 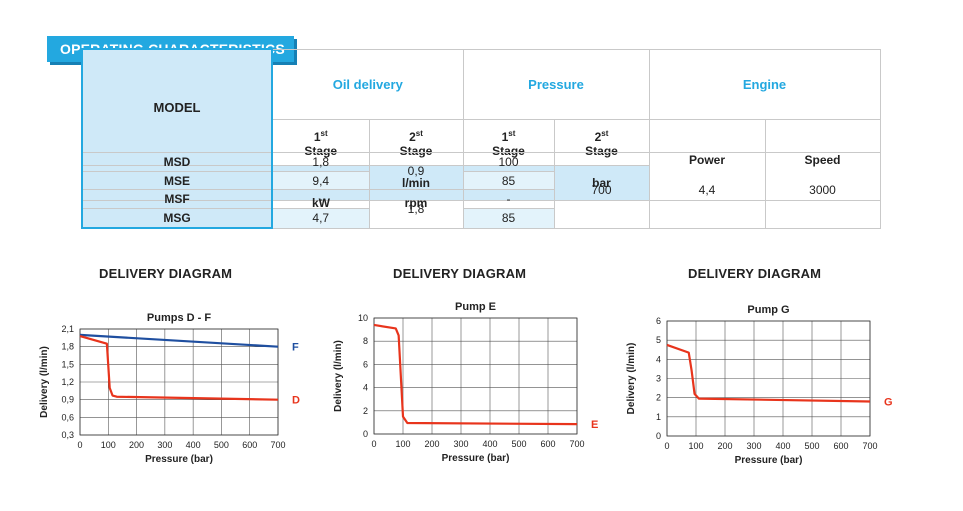 I want to click on chart-title: Pump E, so click(x=475, y=307).